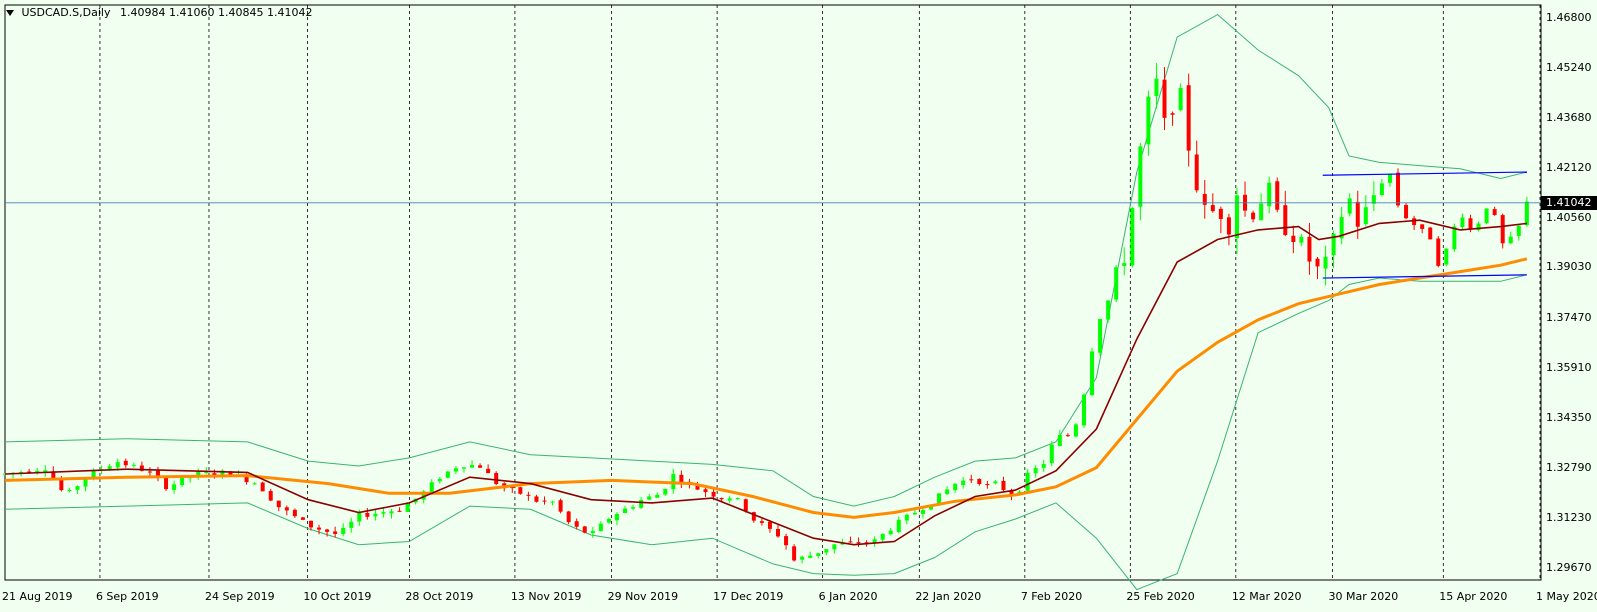 The image size is (1597, 612). Describe the element at coordinates (239, 596) in the screenshot. I see `x-axis-tick: 24 Sep 2019` at that location.